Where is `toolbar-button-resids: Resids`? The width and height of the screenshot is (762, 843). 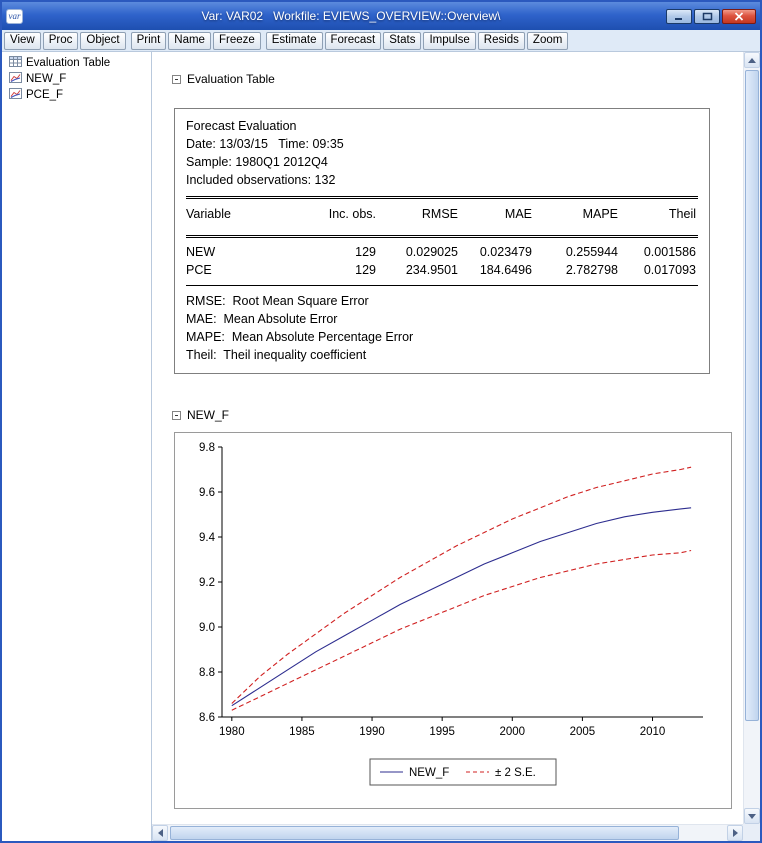 toolbar-button-resids: Resids is located at coordinates (501, 40).